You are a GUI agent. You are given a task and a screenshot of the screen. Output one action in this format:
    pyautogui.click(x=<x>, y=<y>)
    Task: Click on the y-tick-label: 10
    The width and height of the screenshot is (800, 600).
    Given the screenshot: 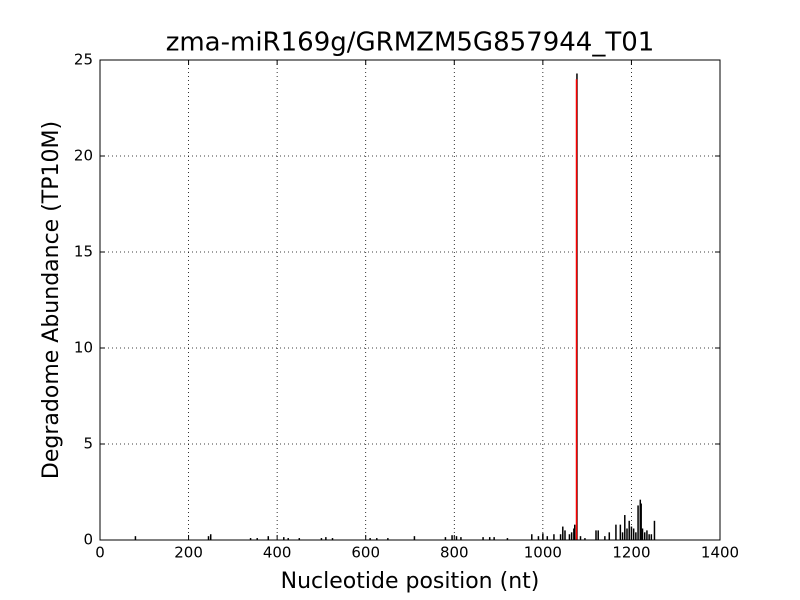 What is the action you would take?
    pyautogui.click(x=83, y=348)
    